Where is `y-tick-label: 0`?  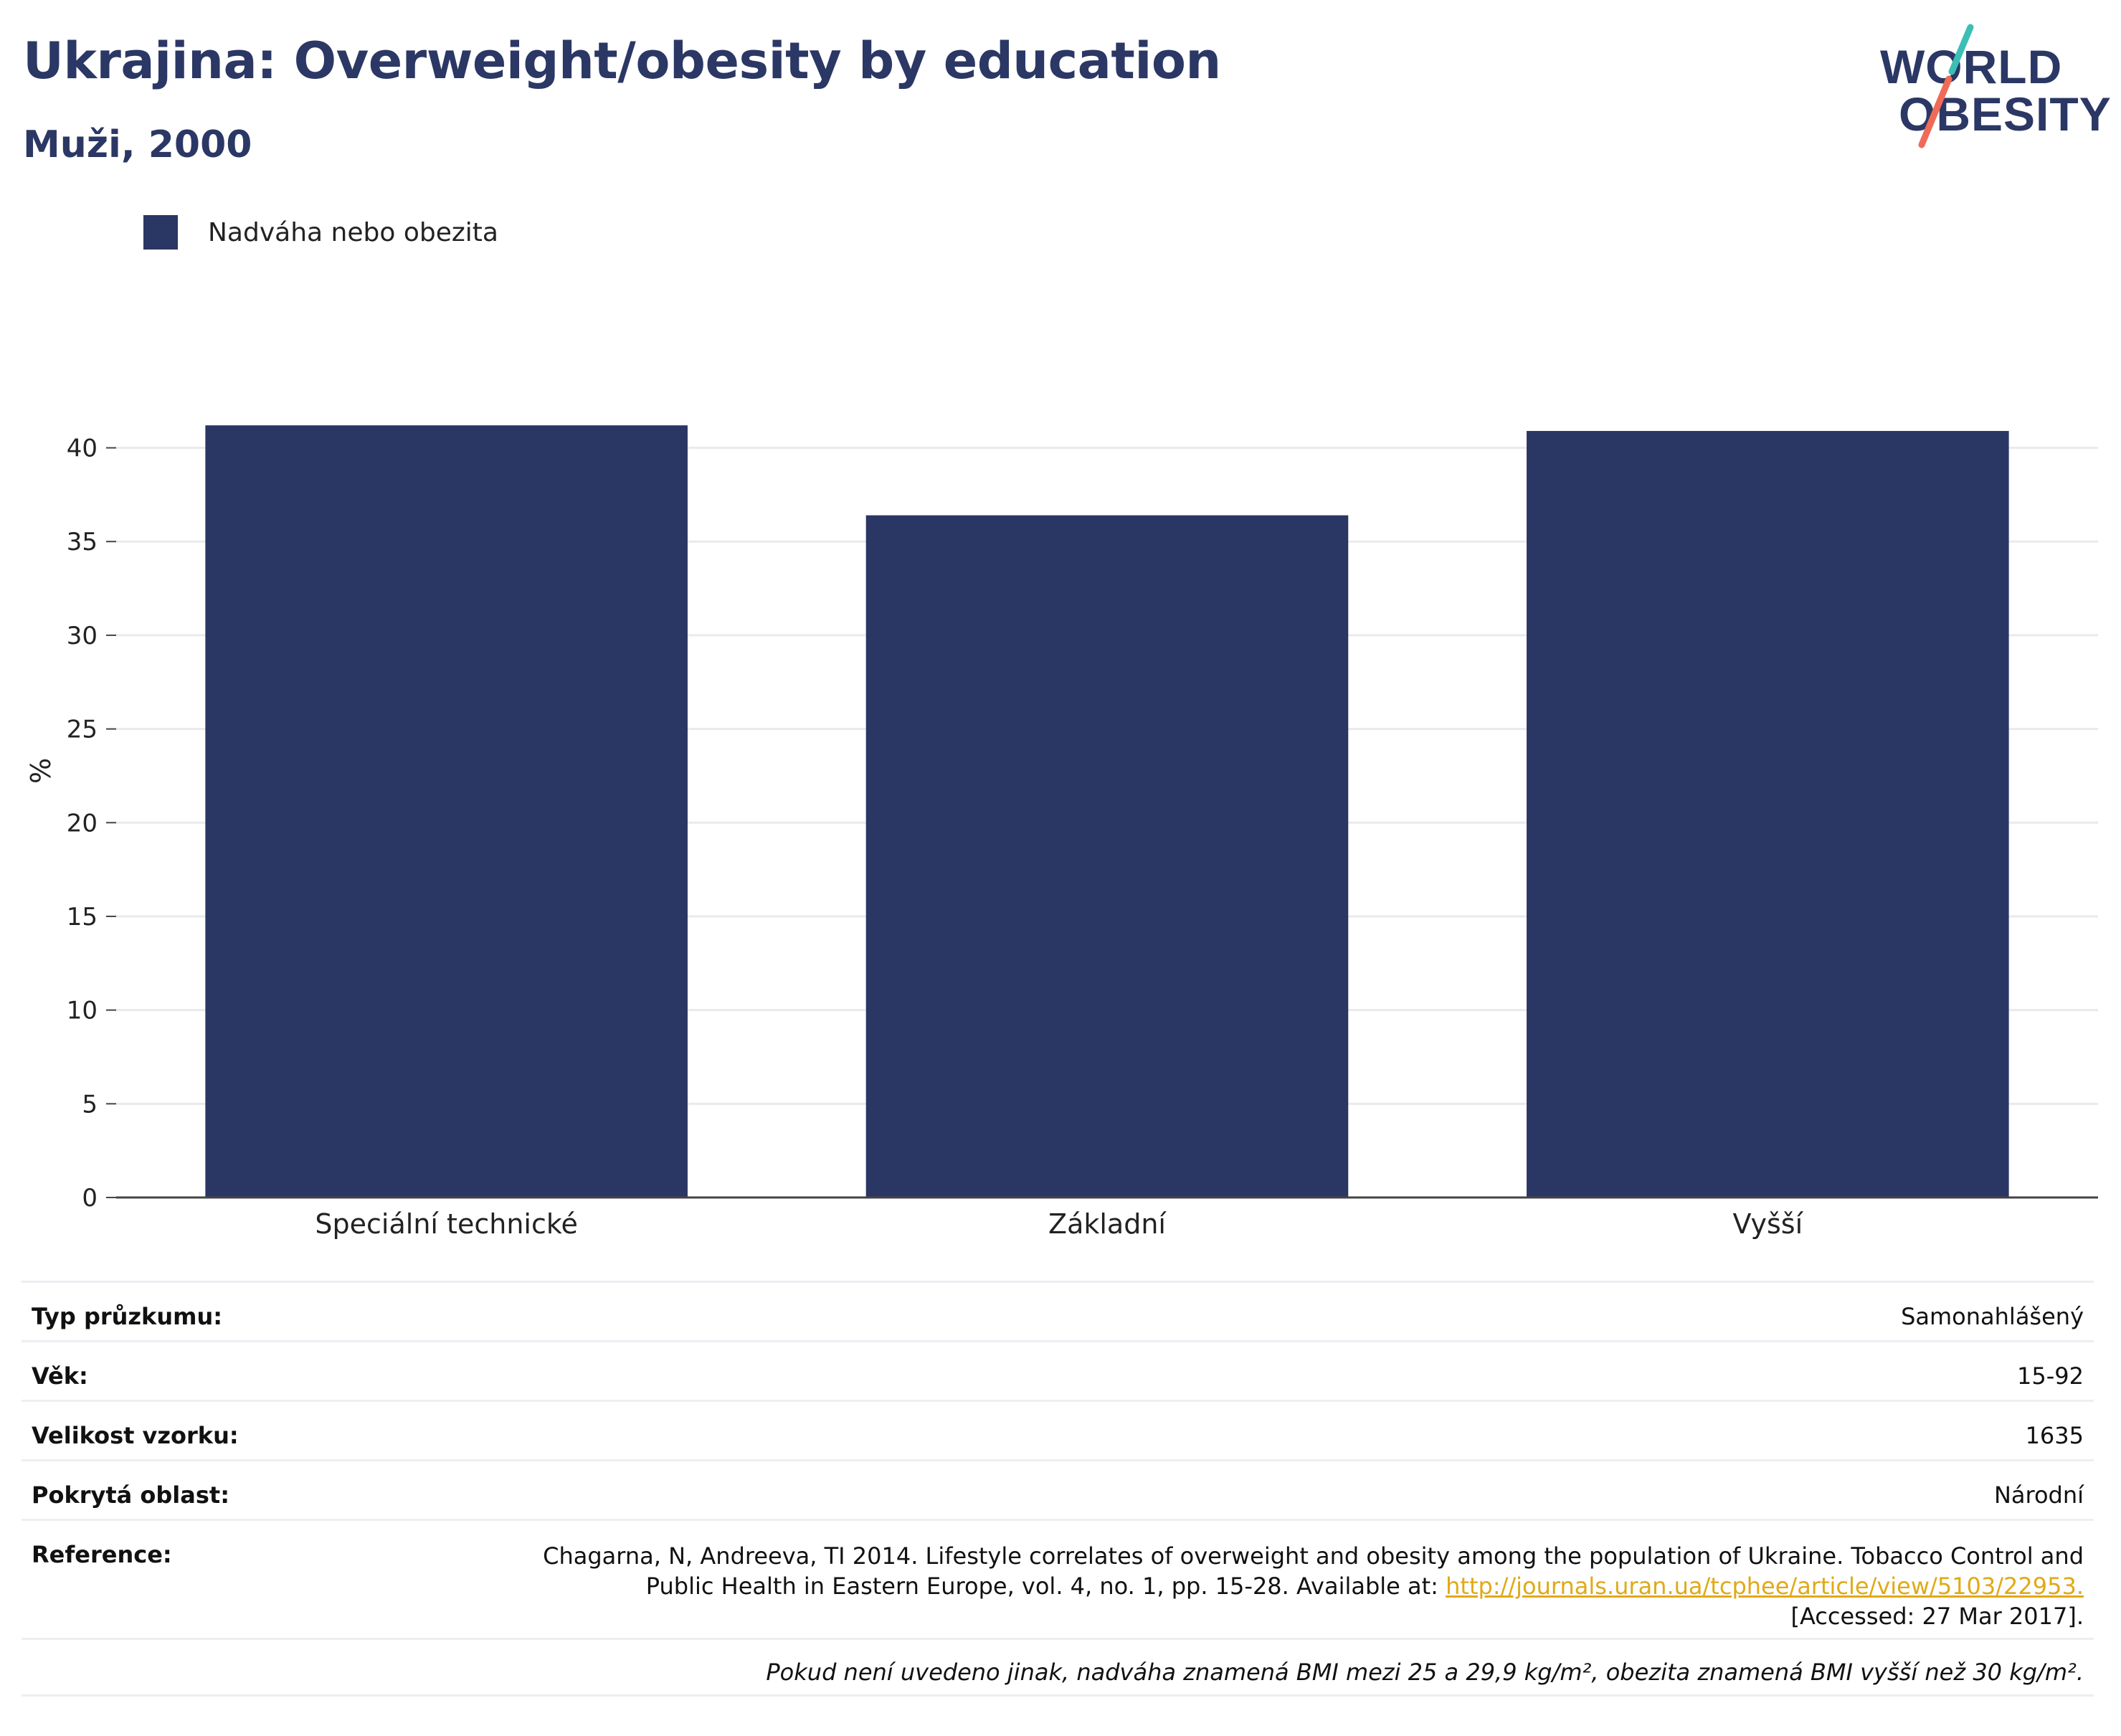
y-tick-label: 0 is located at coordinates (90, 1199).